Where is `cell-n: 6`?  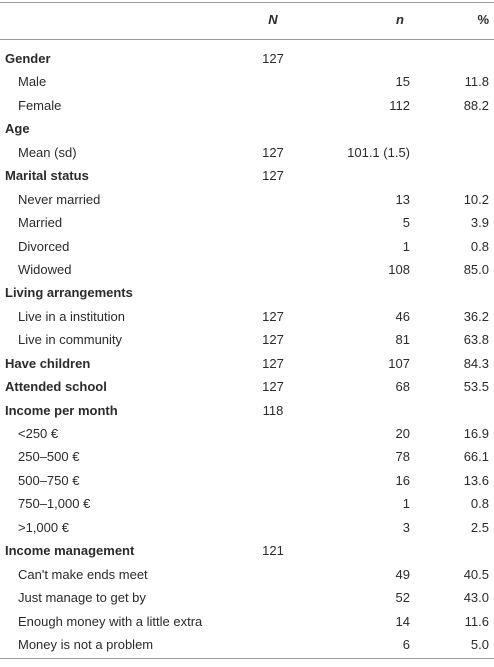 cell-n: 6 is located at coordinates (406, 644).